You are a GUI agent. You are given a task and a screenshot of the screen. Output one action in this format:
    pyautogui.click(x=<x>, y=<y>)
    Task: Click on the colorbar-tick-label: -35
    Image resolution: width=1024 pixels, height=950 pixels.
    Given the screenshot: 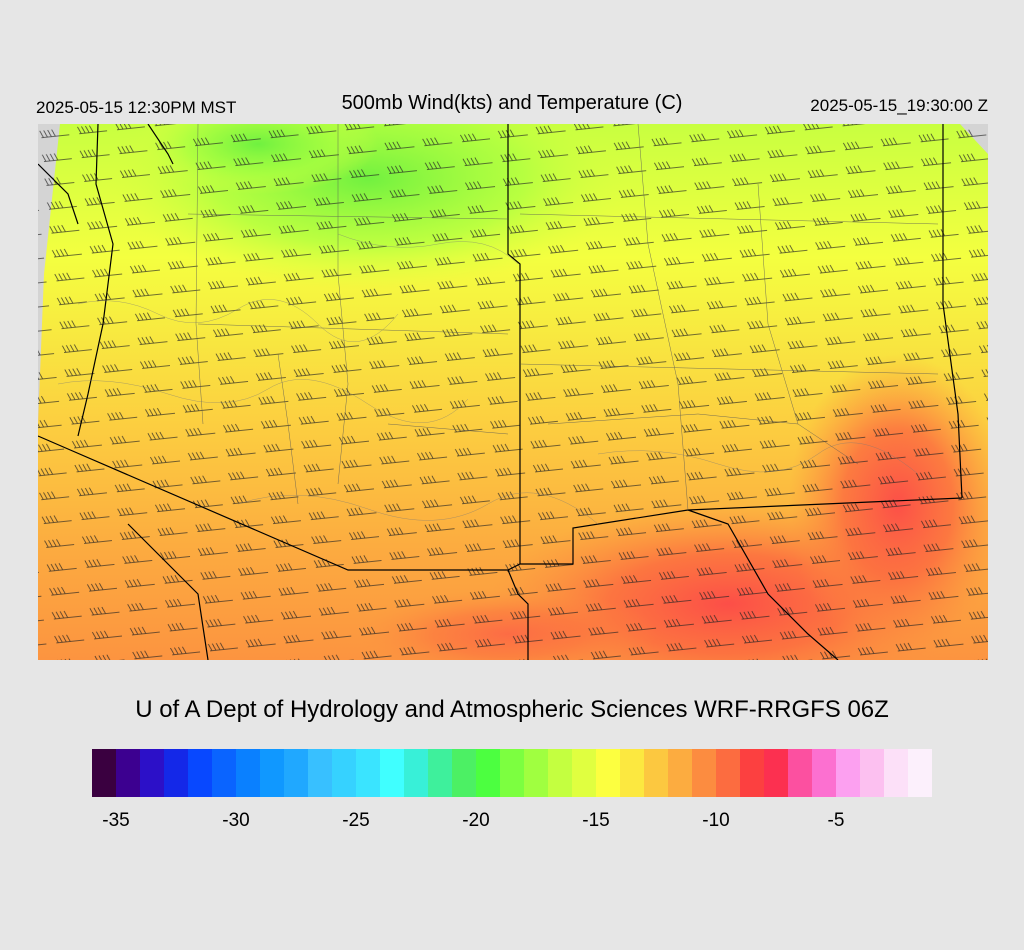 What is the action you would take?
    pyautogui.click(x=116, y=820)
    